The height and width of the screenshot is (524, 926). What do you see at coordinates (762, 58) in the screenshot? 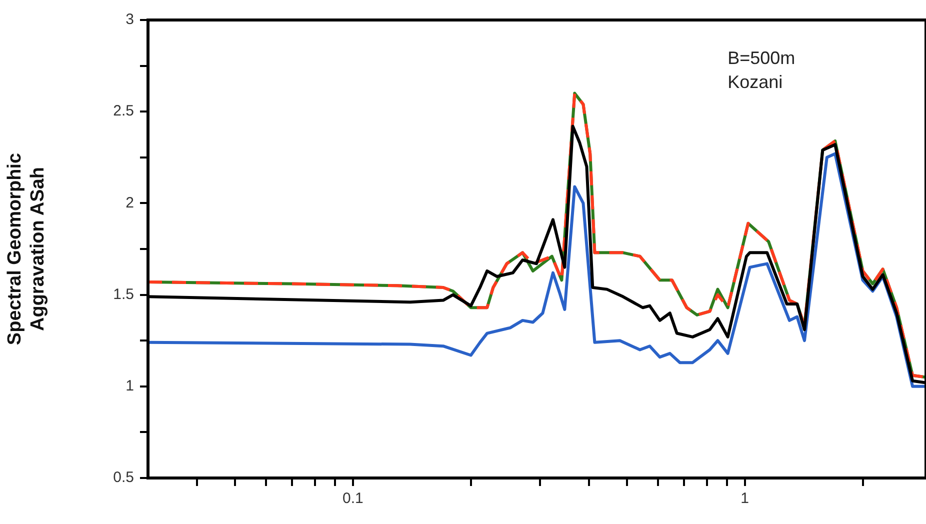
I see `annotation: B=500m` at bounding box center [762, 58].